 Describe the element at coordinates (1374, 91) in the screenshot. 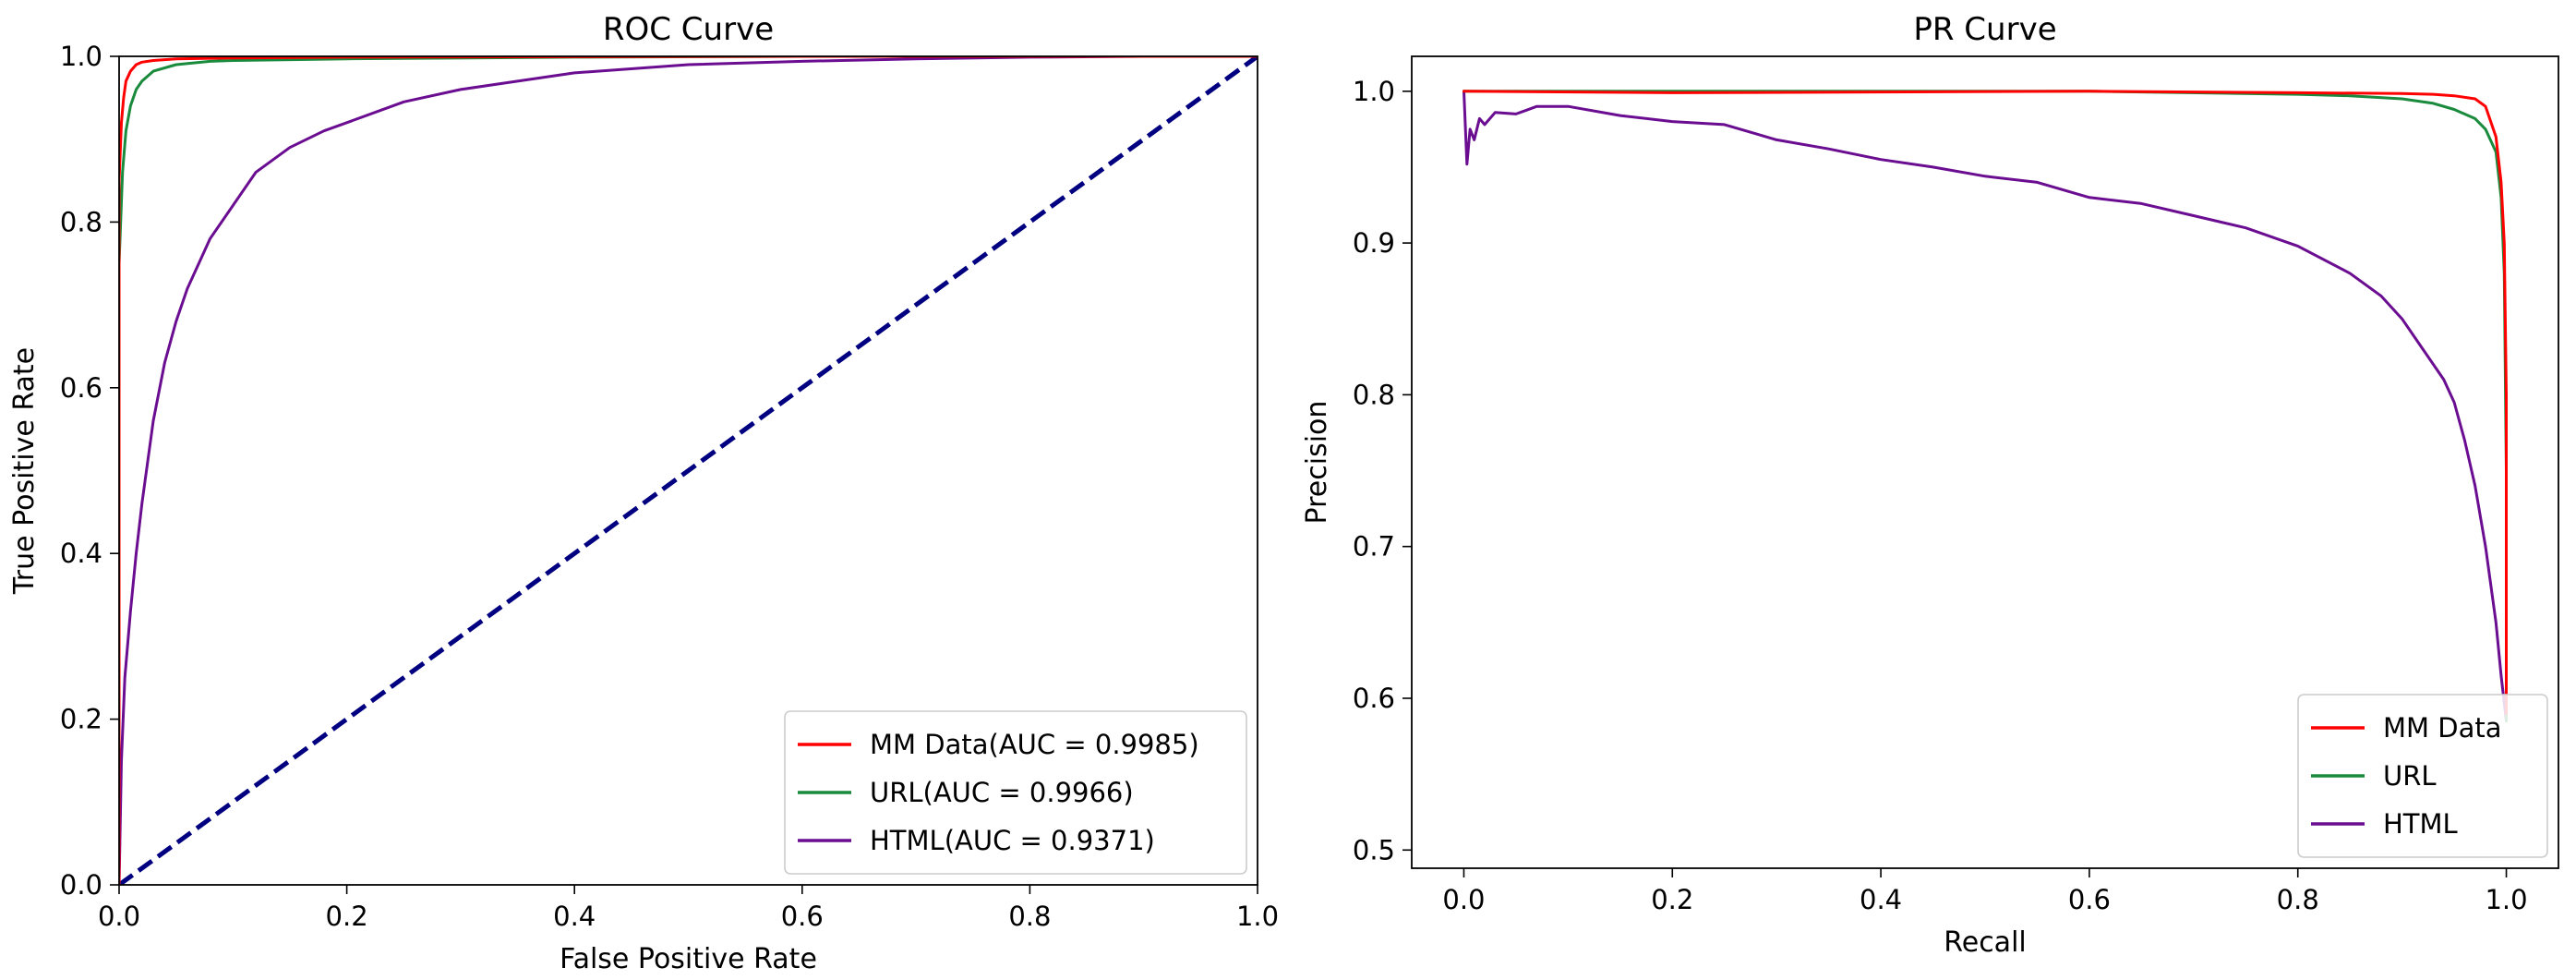

I see `pr-y-tick-label: 1.0` at that location.